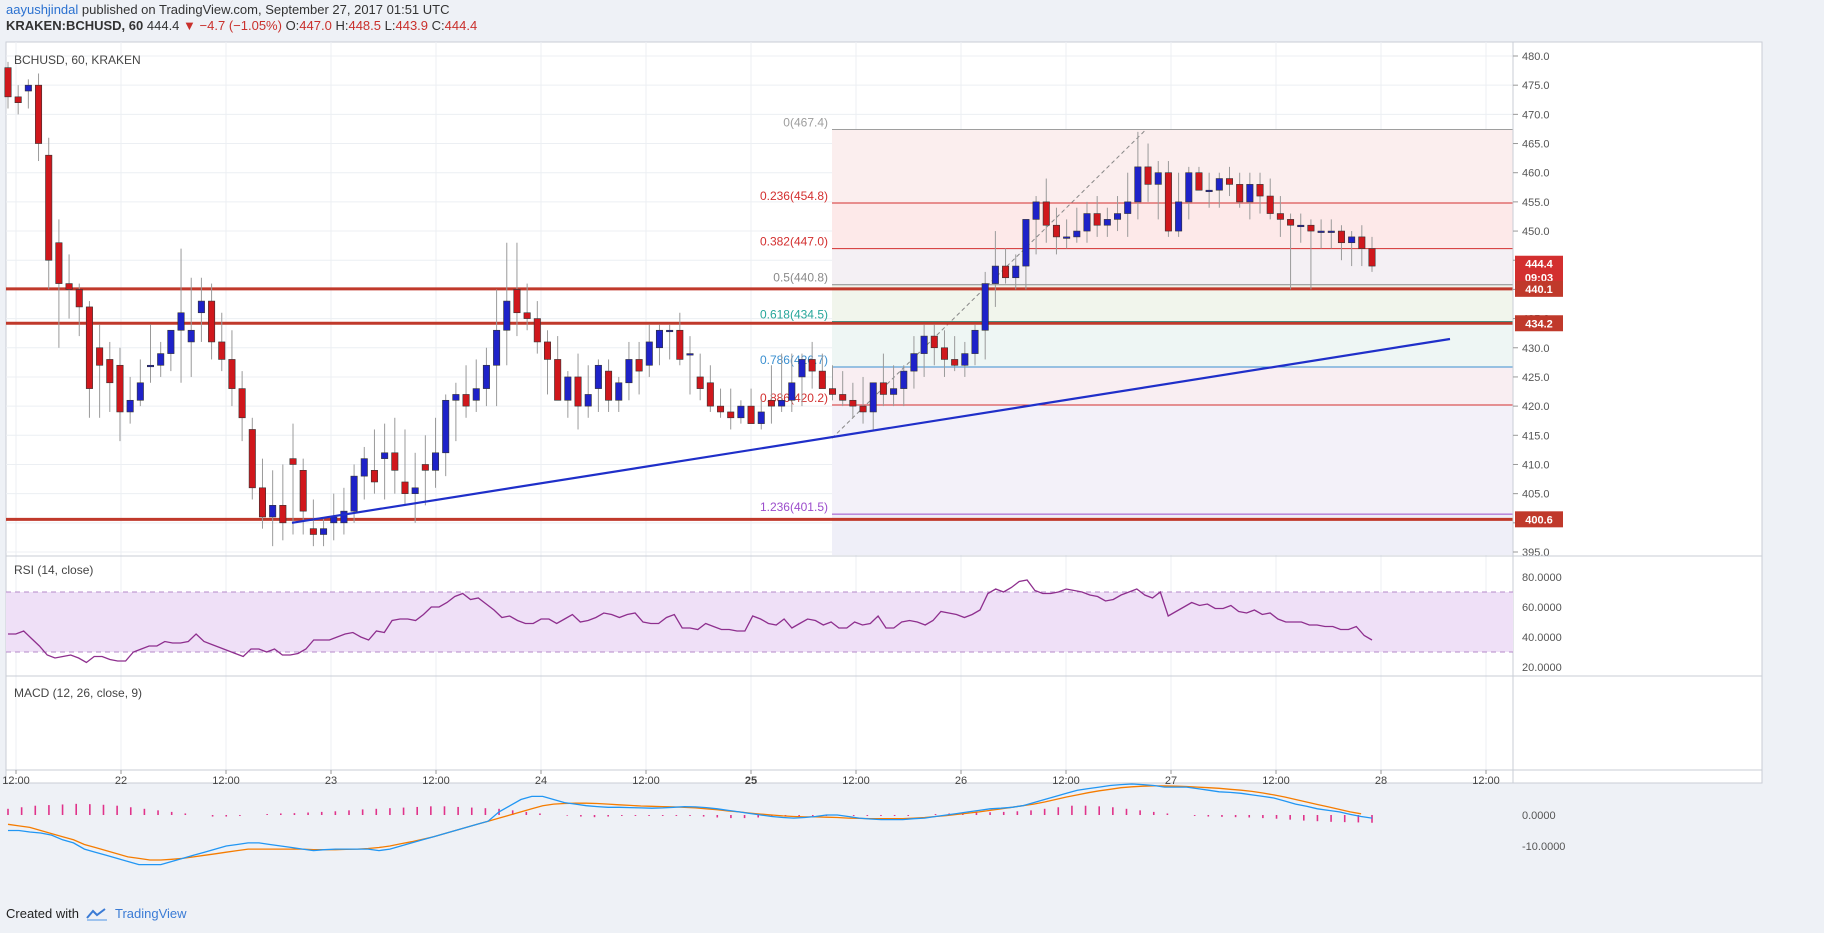 This screenshot has height=933, width=1824. I want to click on open-label: O:, so click(292, 25).